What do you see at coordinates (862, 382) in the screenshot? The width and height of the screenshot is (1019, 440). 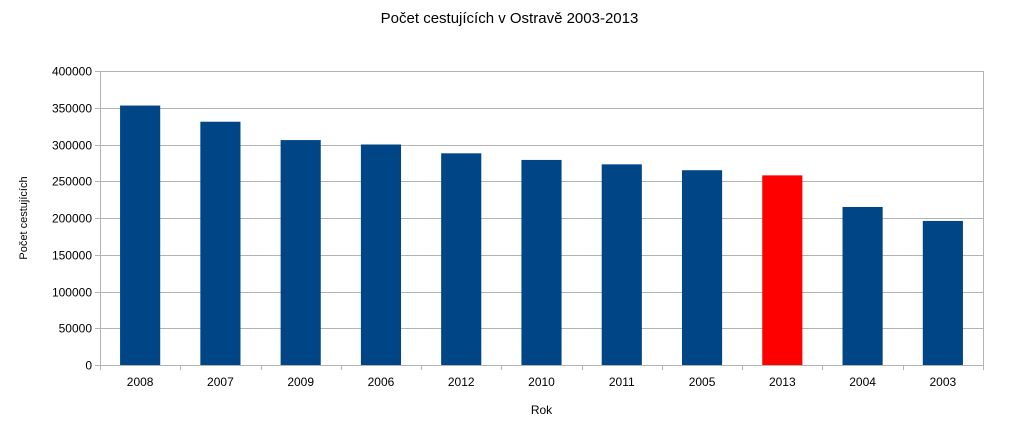 I see `x-tick-label: 2004` at bounding box center [862, 382].